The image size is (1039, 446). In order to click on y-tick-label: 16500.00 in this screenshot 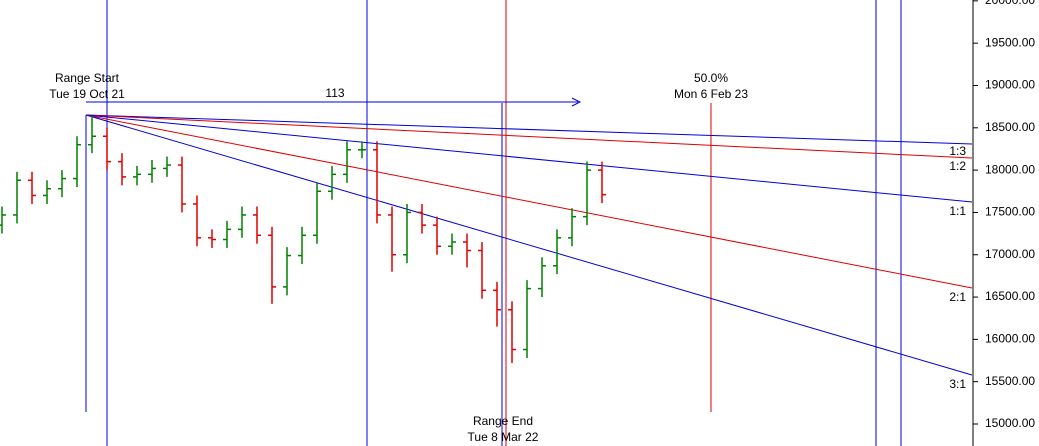, I will do `click(1010, 296)`.